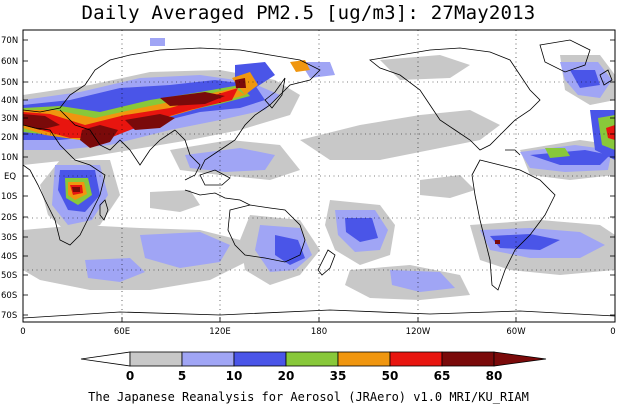 The width and height of the screenshot is (617, 410). I want to click on map-title: Daily Averaged PM2.5 [ug/m3]: 27May2013, so click(308, 13).